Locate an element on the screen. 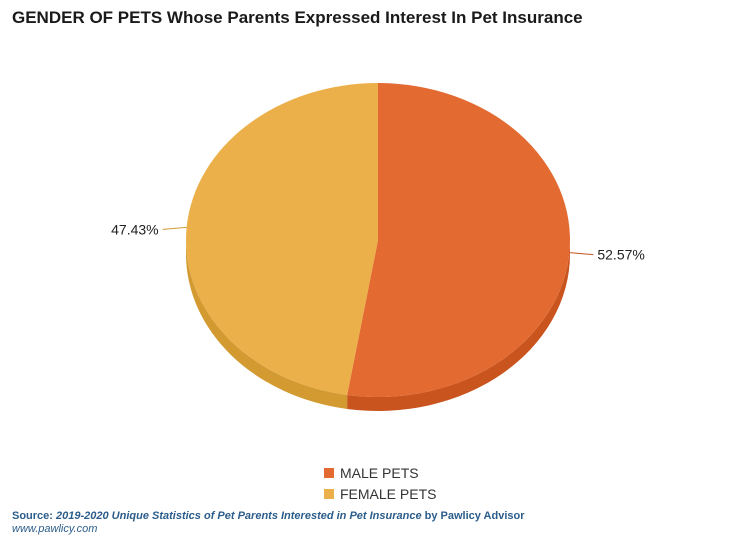  source-suffix: by Pawlicy Advisor is located at coordinates (473, 516).